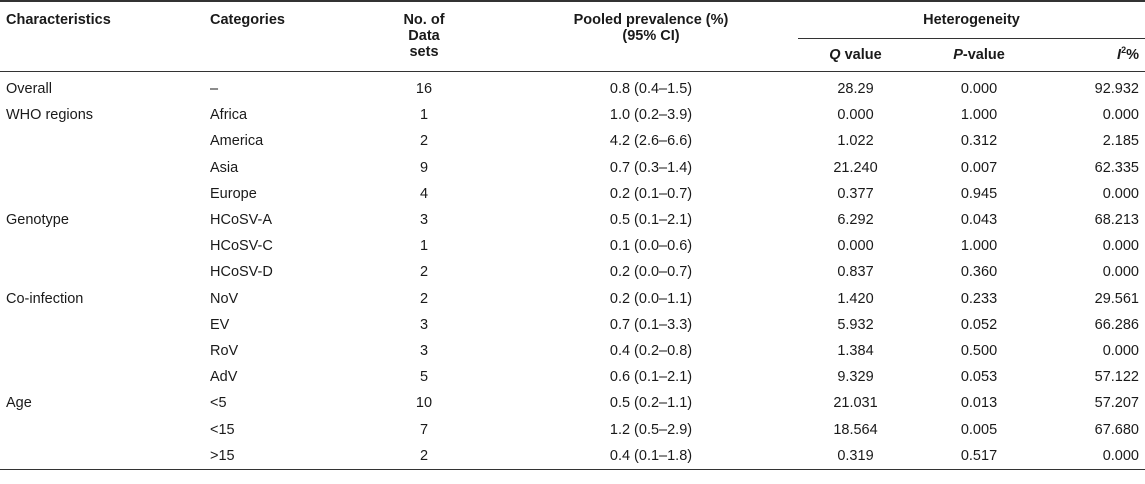 This screenshot has height=484, width=1145. Describe the element at coordinates (651, 141) in the screenshot. I see `cell-pooled-prevalence: 4.2 (2.6–6.6)` at that location.